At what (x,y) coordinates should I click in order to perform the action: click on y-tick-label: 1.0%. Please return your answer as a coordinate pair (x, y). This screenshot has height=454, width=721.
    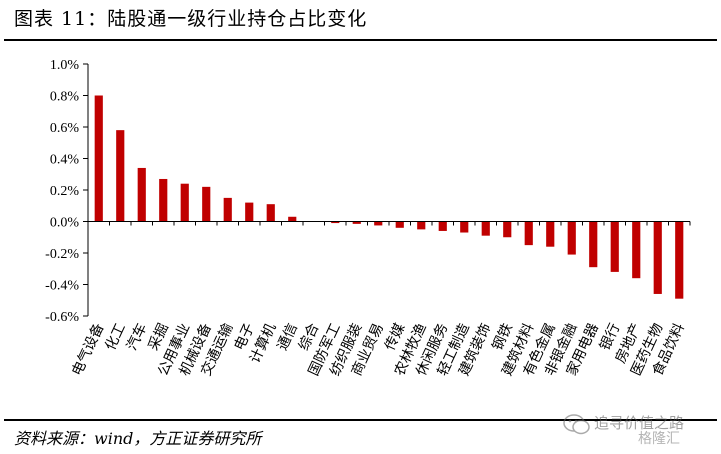
    Looking at the image, I should click on (65, 65).